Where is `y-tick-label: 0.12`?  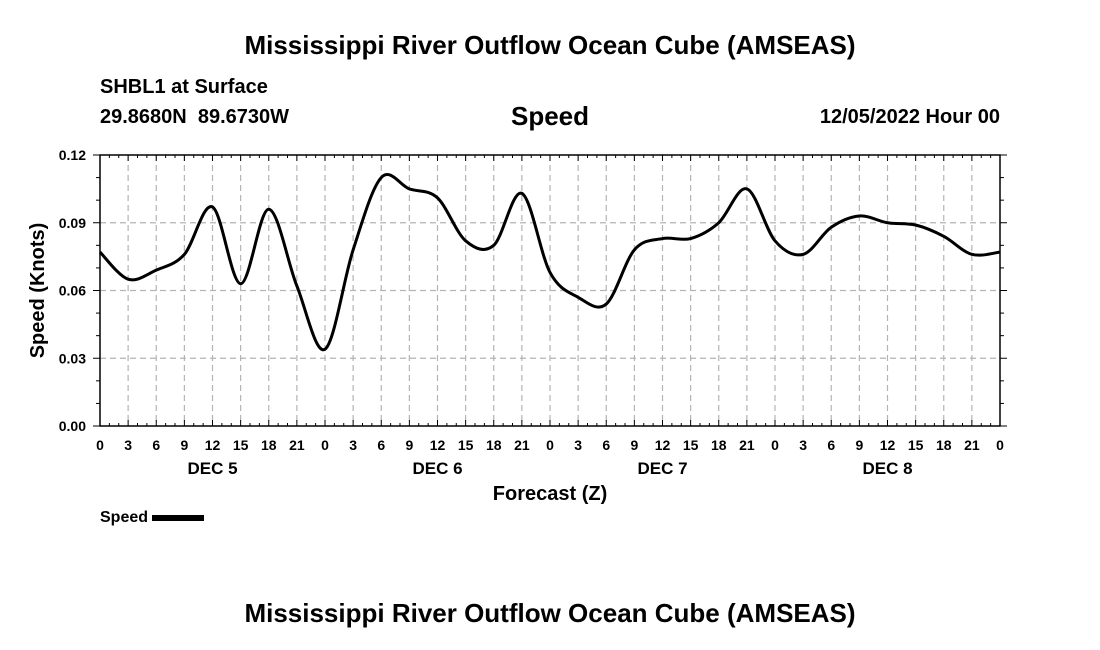 y-tick-label: 0.12 is located at coordinates (72, 155).